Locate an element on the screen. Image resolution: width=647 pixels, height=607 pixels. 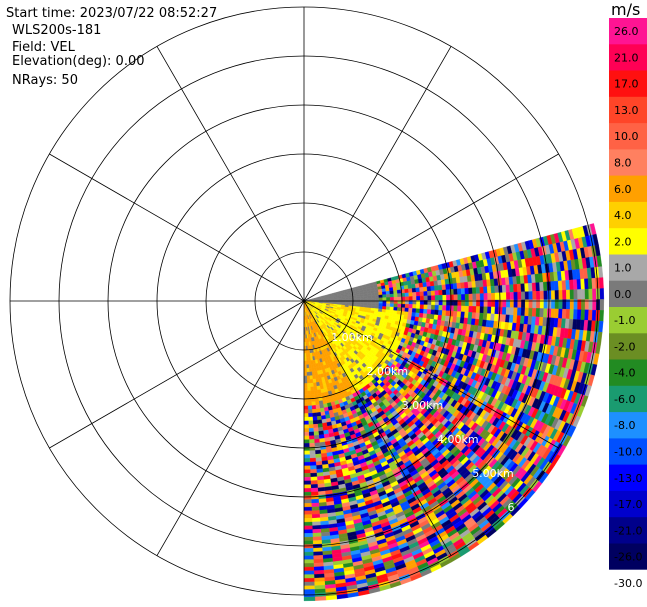
colorbar-tick-9: 1.0 is located at coordinates (623, 268).